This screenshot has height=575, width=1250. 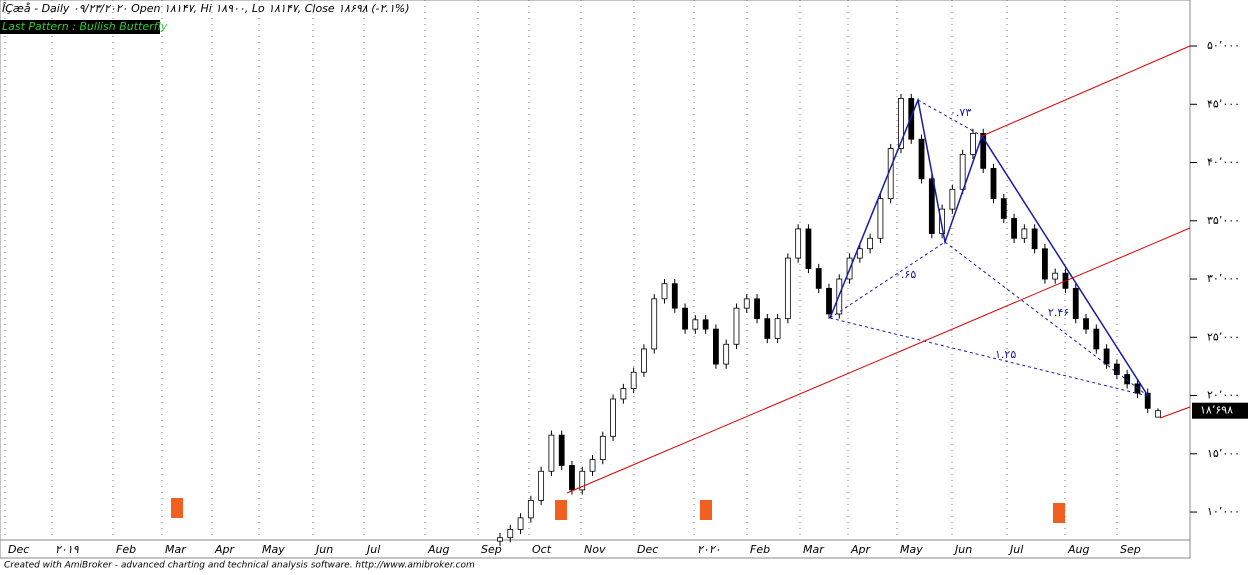 What do you see at coordinates (1216, 410) in the screenshot?
I see `last-price-label: ۱۸٬۶۹۸` at bounding box center [1216, 410].